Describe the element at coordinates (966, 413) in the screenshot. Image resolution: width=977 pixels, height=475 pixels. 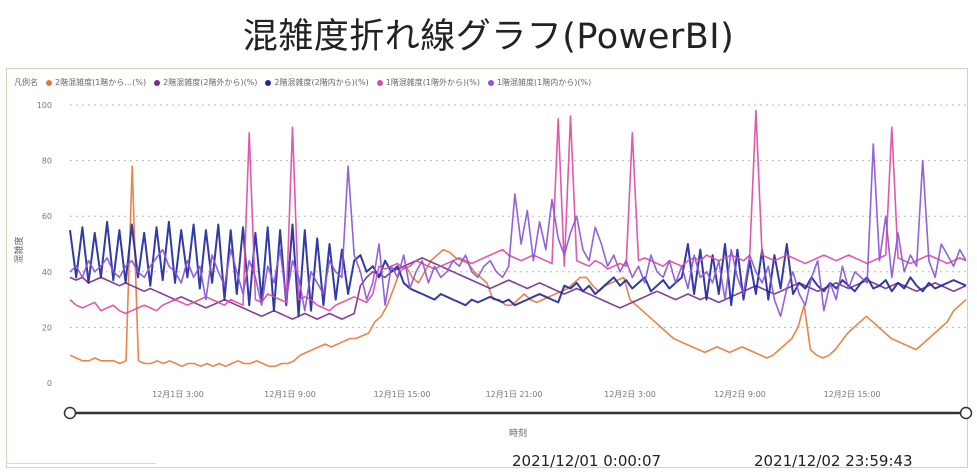
I see `slider-handle-end` at that location.